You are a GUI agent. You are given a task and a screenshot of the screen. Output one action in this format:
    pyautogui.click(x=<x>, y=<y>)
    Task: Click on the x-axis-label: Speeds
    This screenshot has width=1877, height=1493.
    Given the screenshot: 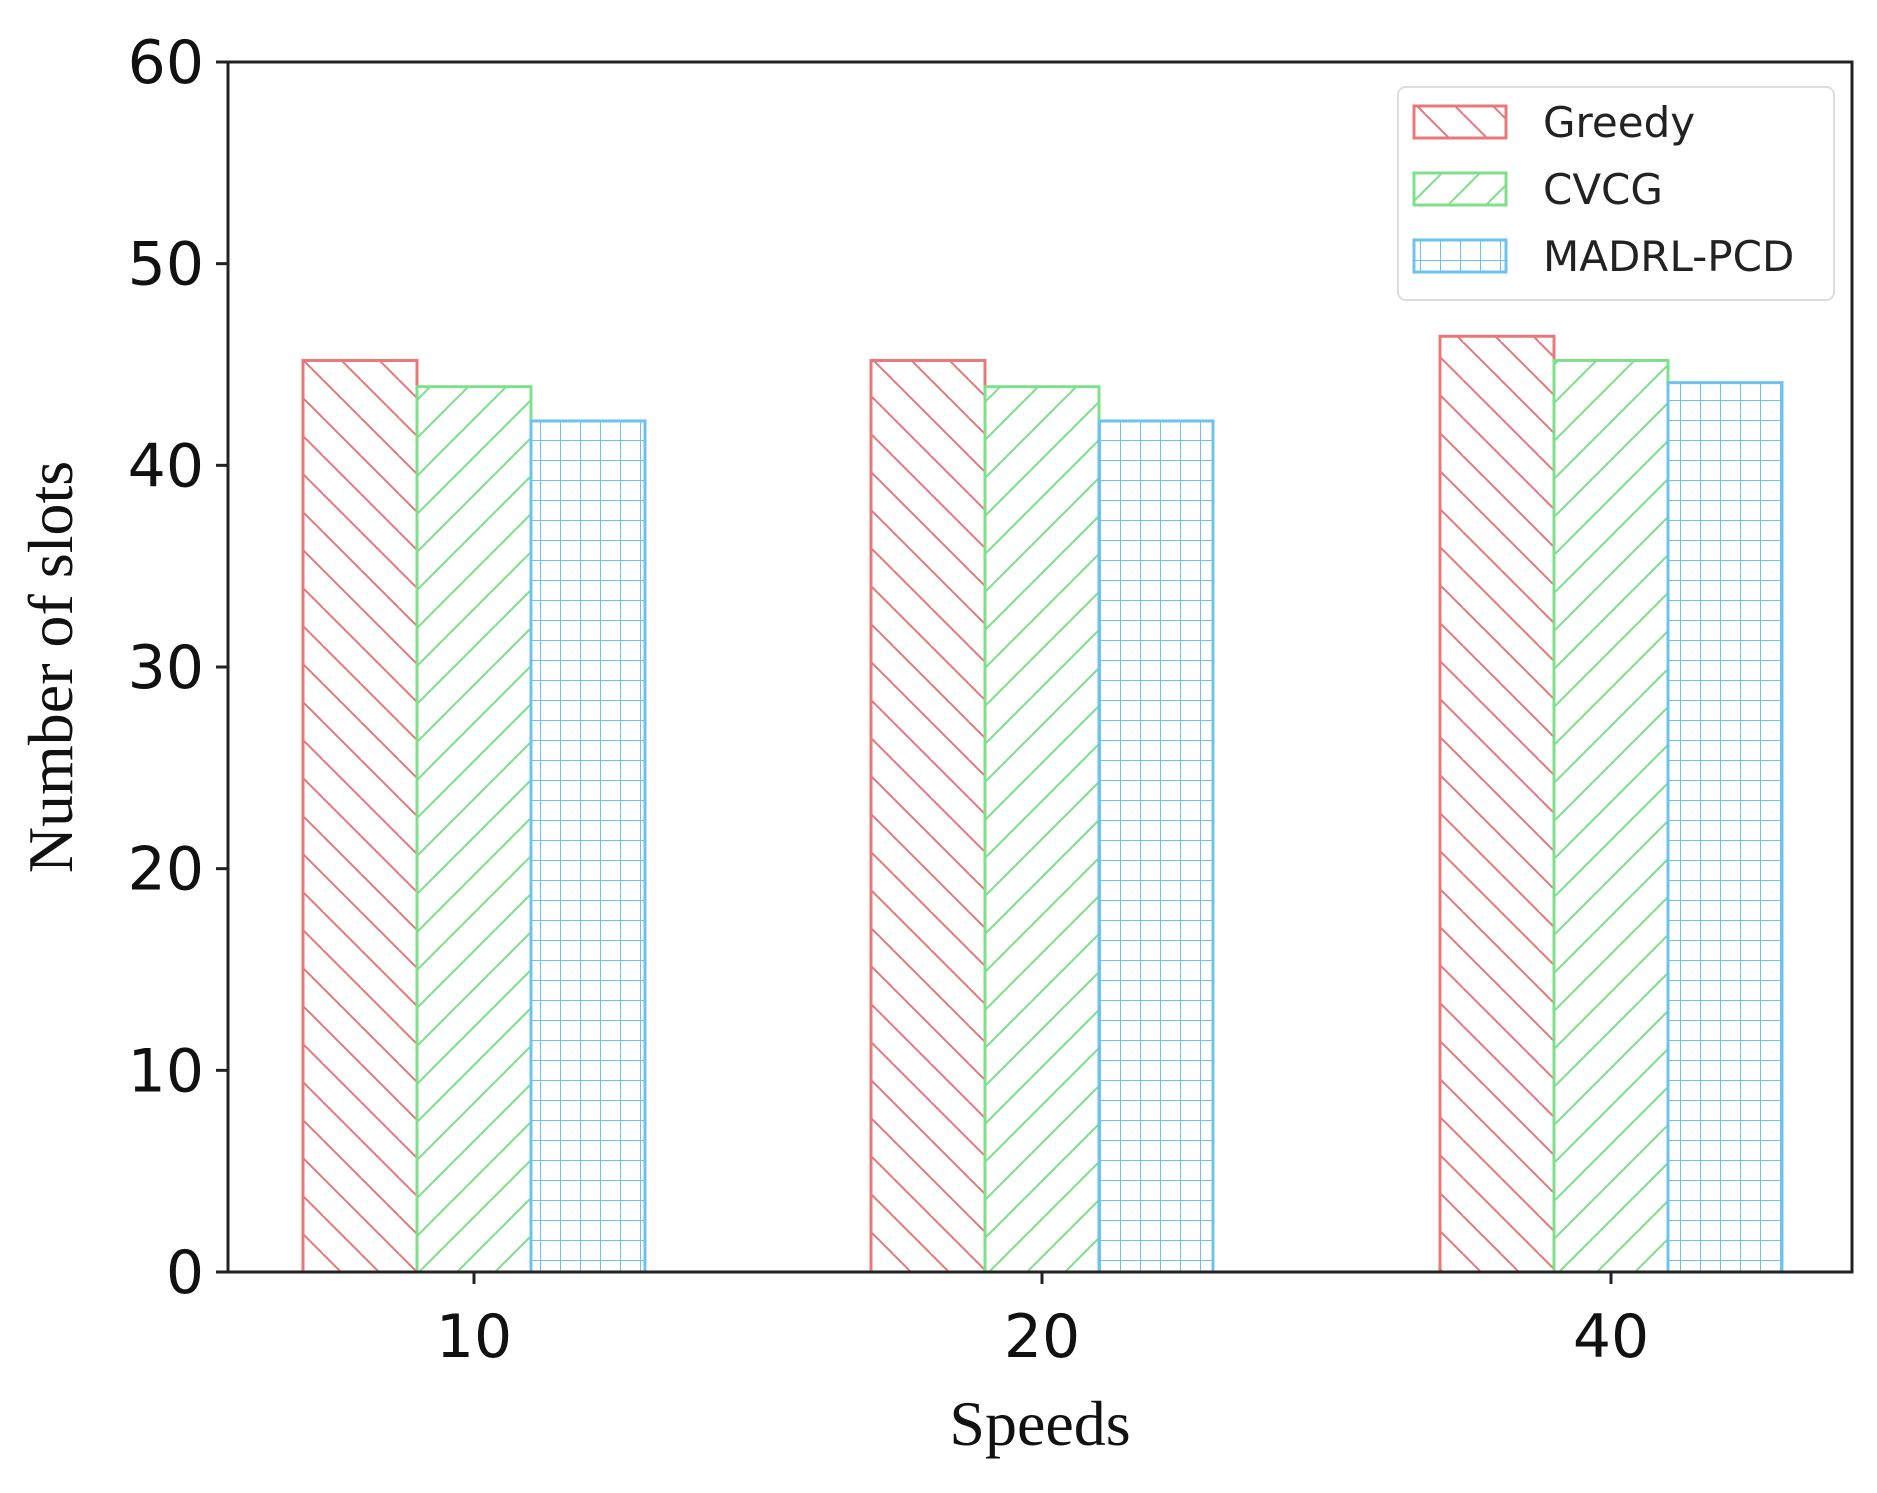 What is the action you would take?
    pyautogui.click(x=1039, y=1423)
    